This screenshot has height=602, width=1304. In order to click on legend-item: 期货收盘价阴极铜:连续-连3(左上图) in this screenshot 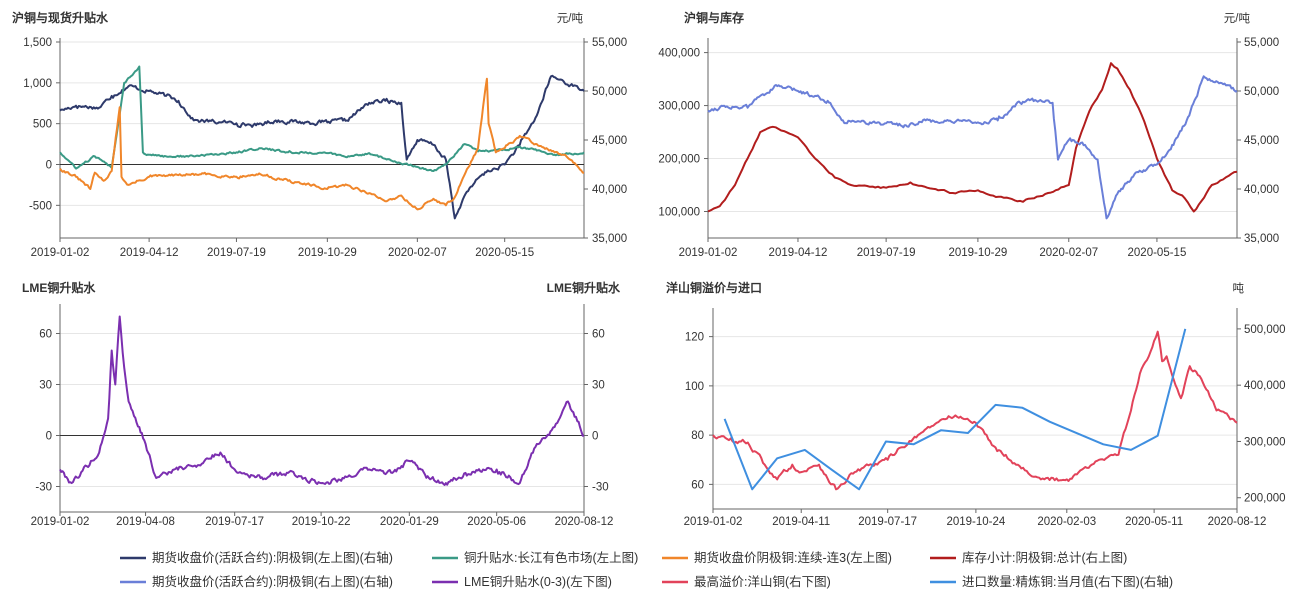, I will do `click(777, 557)`.